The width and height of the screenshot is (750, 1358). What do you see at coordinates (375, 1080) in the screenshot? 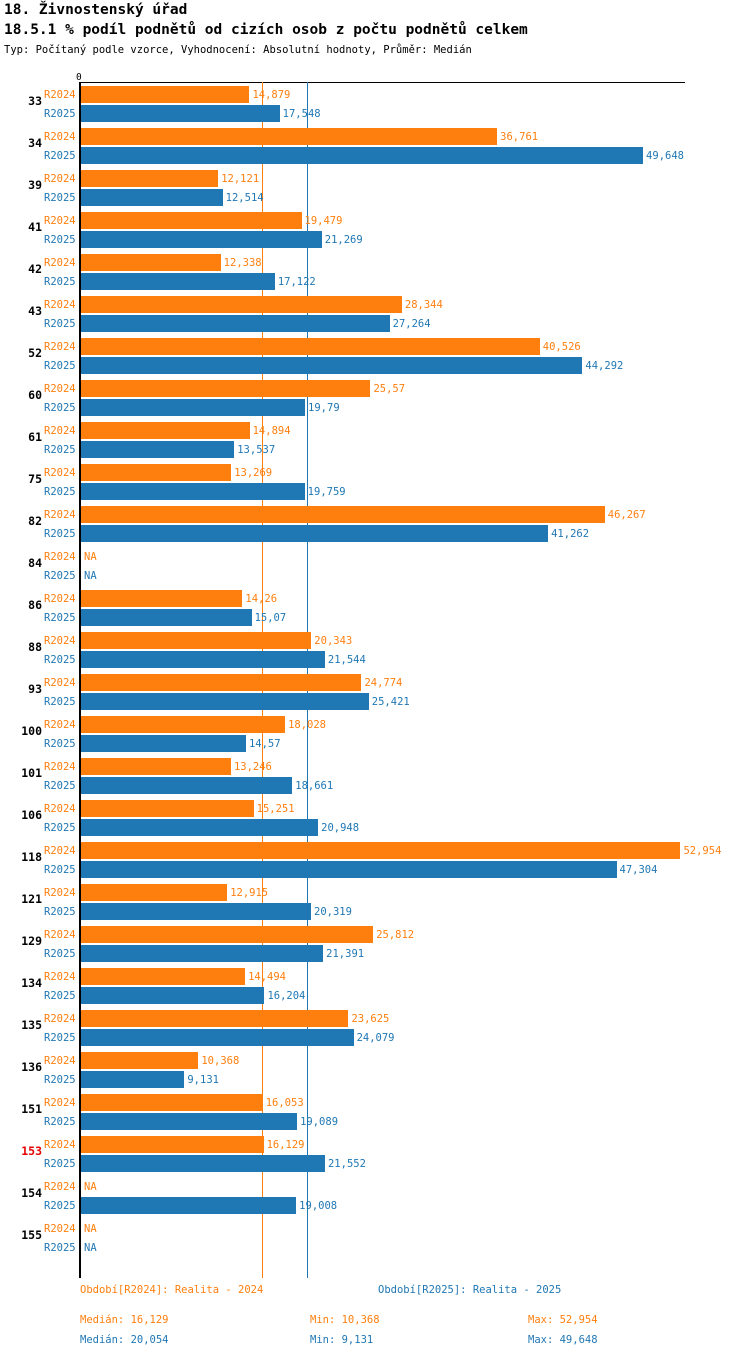
I see `chart-bar-row: R2025 9,131` at bounding box center [375, 1080].